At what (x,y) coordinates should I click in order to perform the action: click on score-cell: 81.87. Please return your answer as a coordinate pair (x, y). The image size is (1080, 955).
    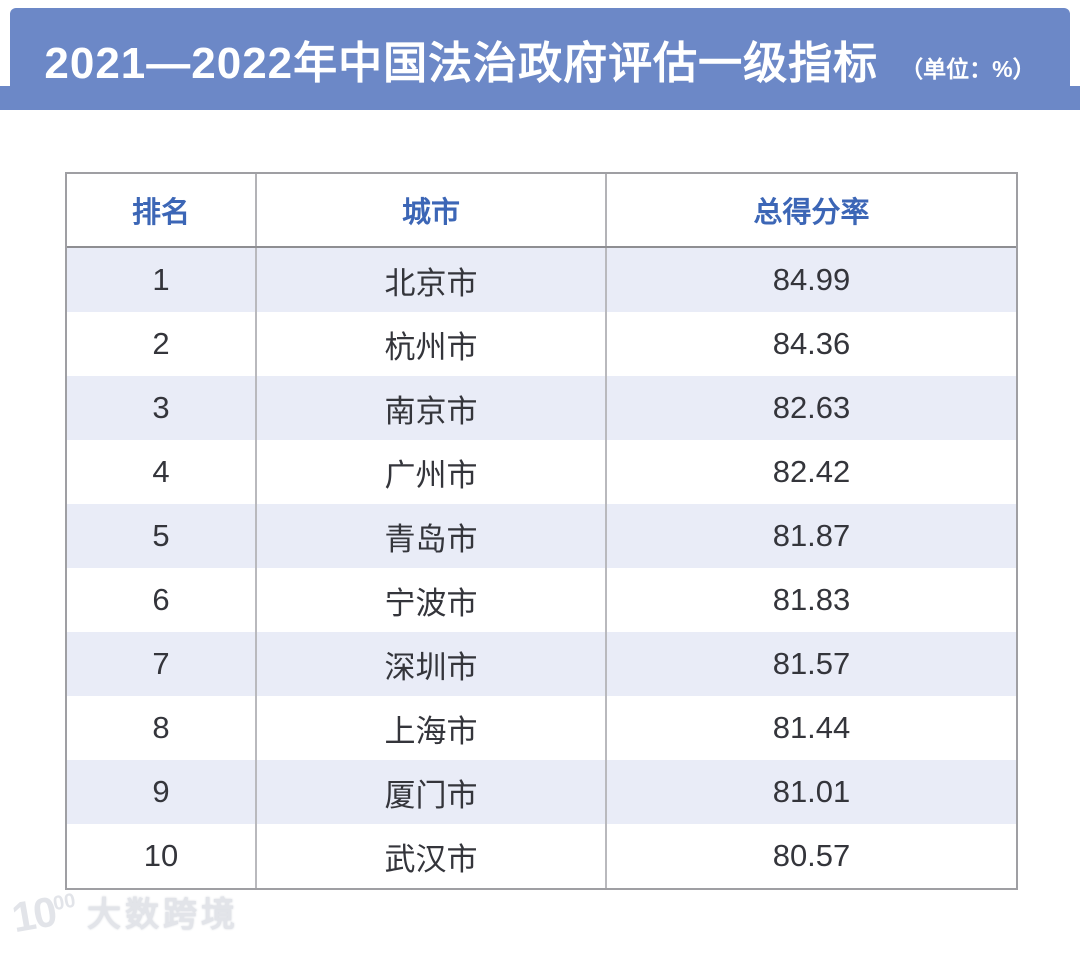
    Looking at the image, I should click on (811, 535).